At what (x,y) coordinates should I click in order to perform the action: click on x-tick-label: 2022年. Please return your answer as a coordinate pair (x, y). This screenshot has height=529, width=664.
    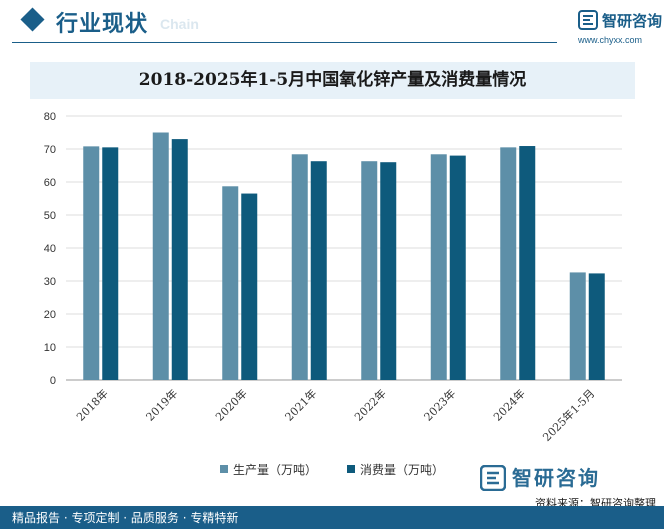
    Looking at the image, I should click on (369, 404).